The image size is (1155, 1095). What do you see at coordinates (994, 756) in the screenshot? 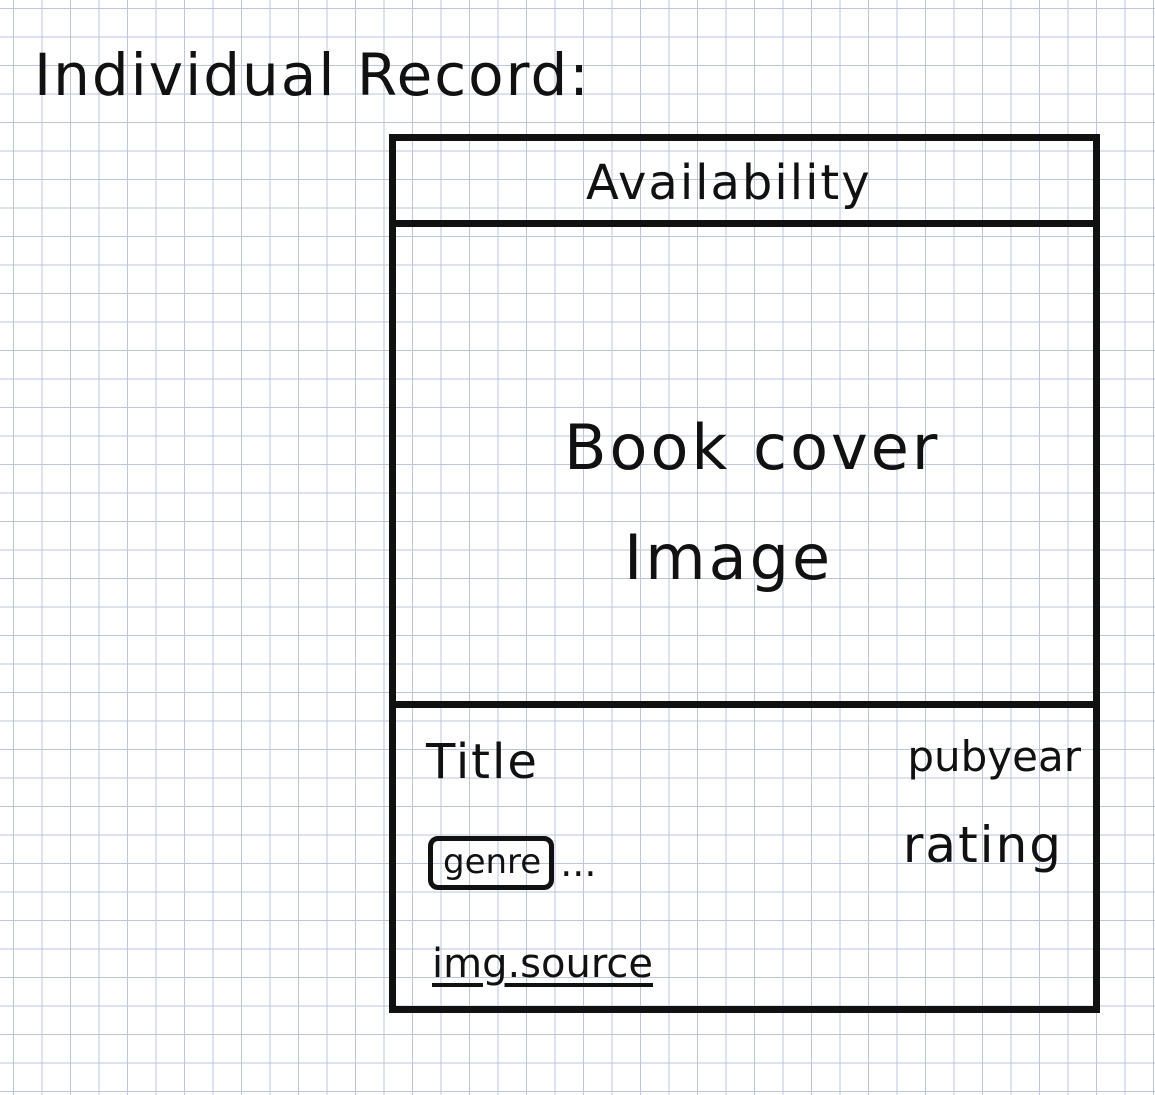
I see `publication-year: pubyear` at bounding box center [994, 756].